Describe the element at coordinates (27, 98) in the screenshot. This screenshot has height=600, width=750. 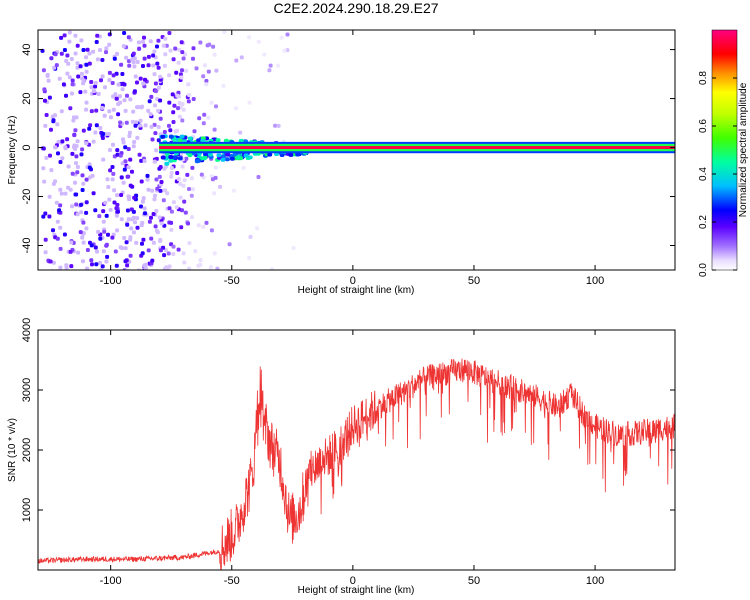
I see `y-tick-label: 20` at that location.